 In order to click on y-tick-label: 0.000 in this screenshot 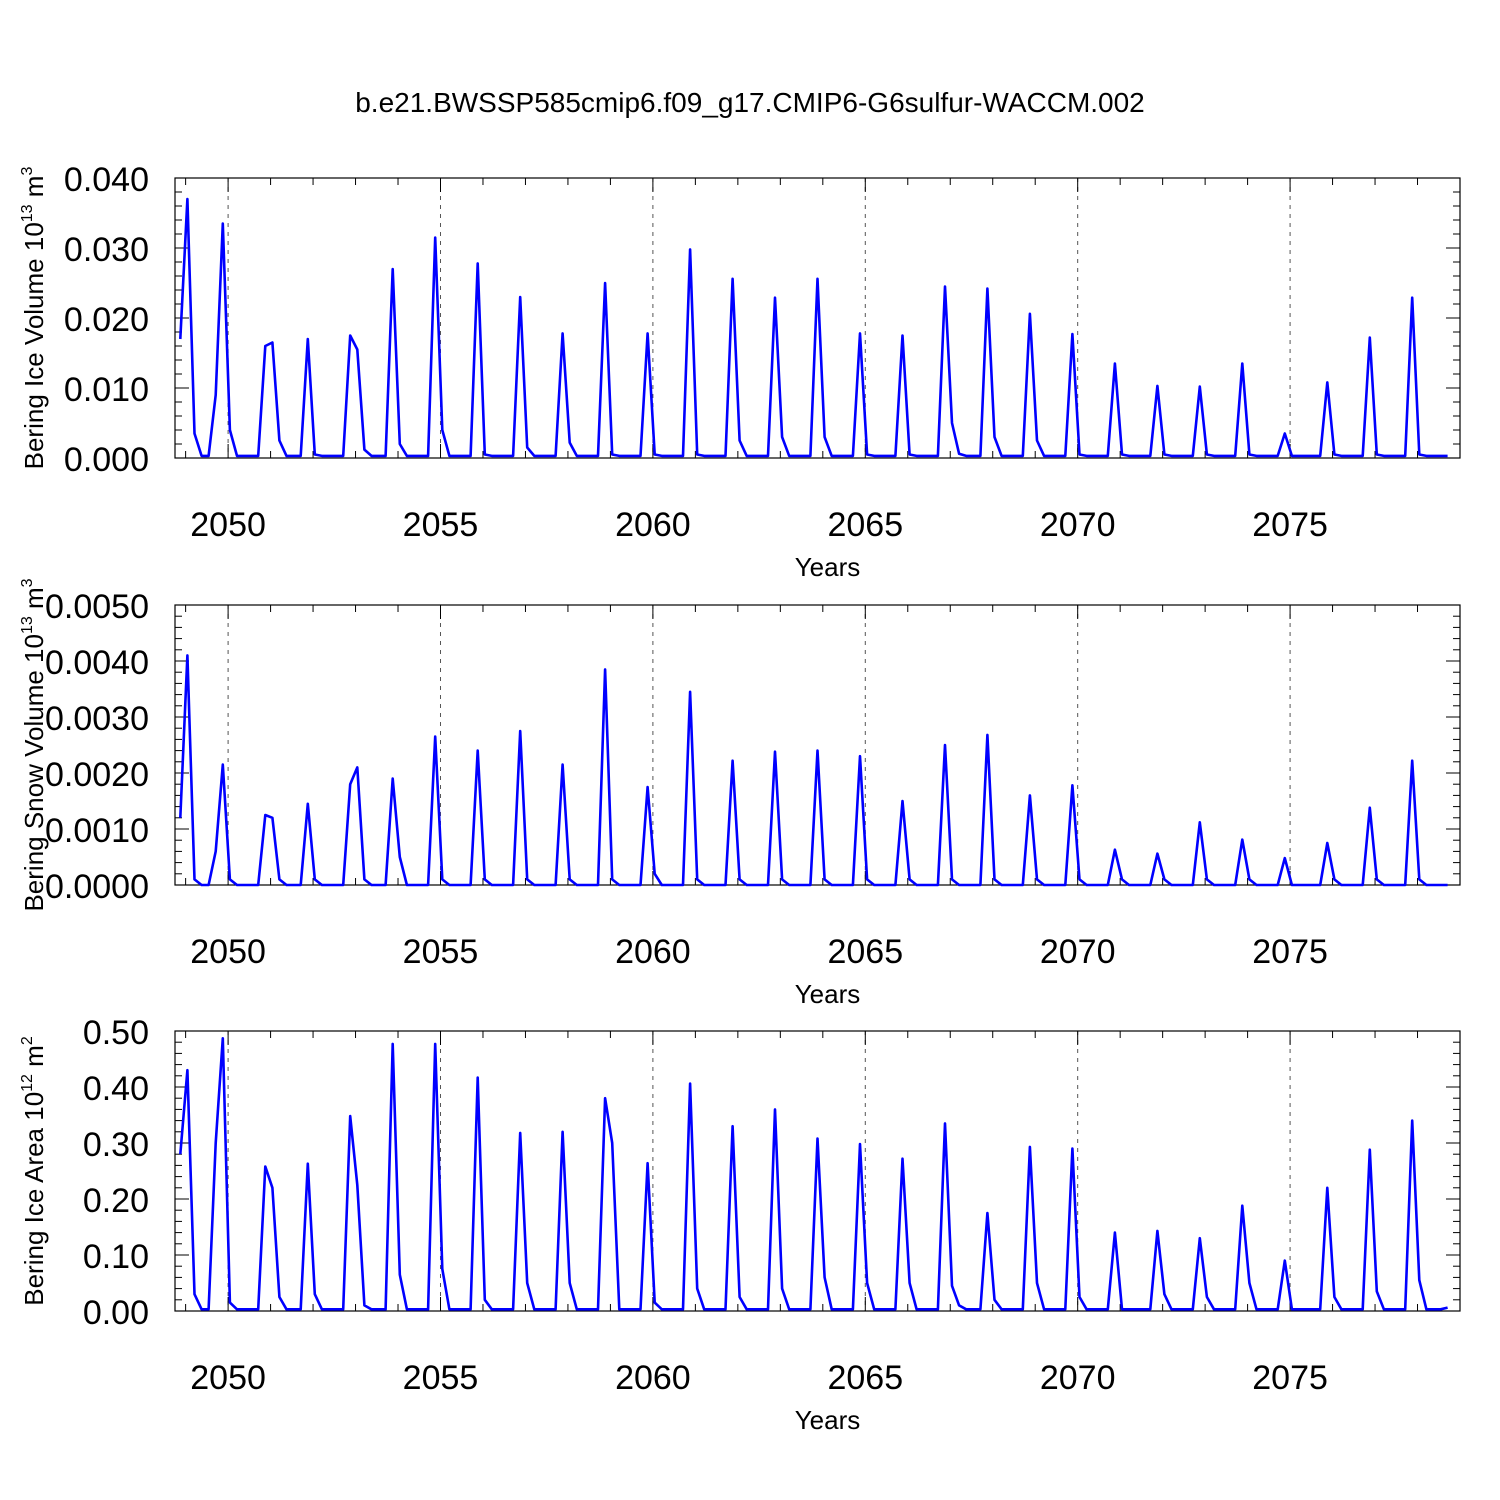, I will do `click(106, 460)`.